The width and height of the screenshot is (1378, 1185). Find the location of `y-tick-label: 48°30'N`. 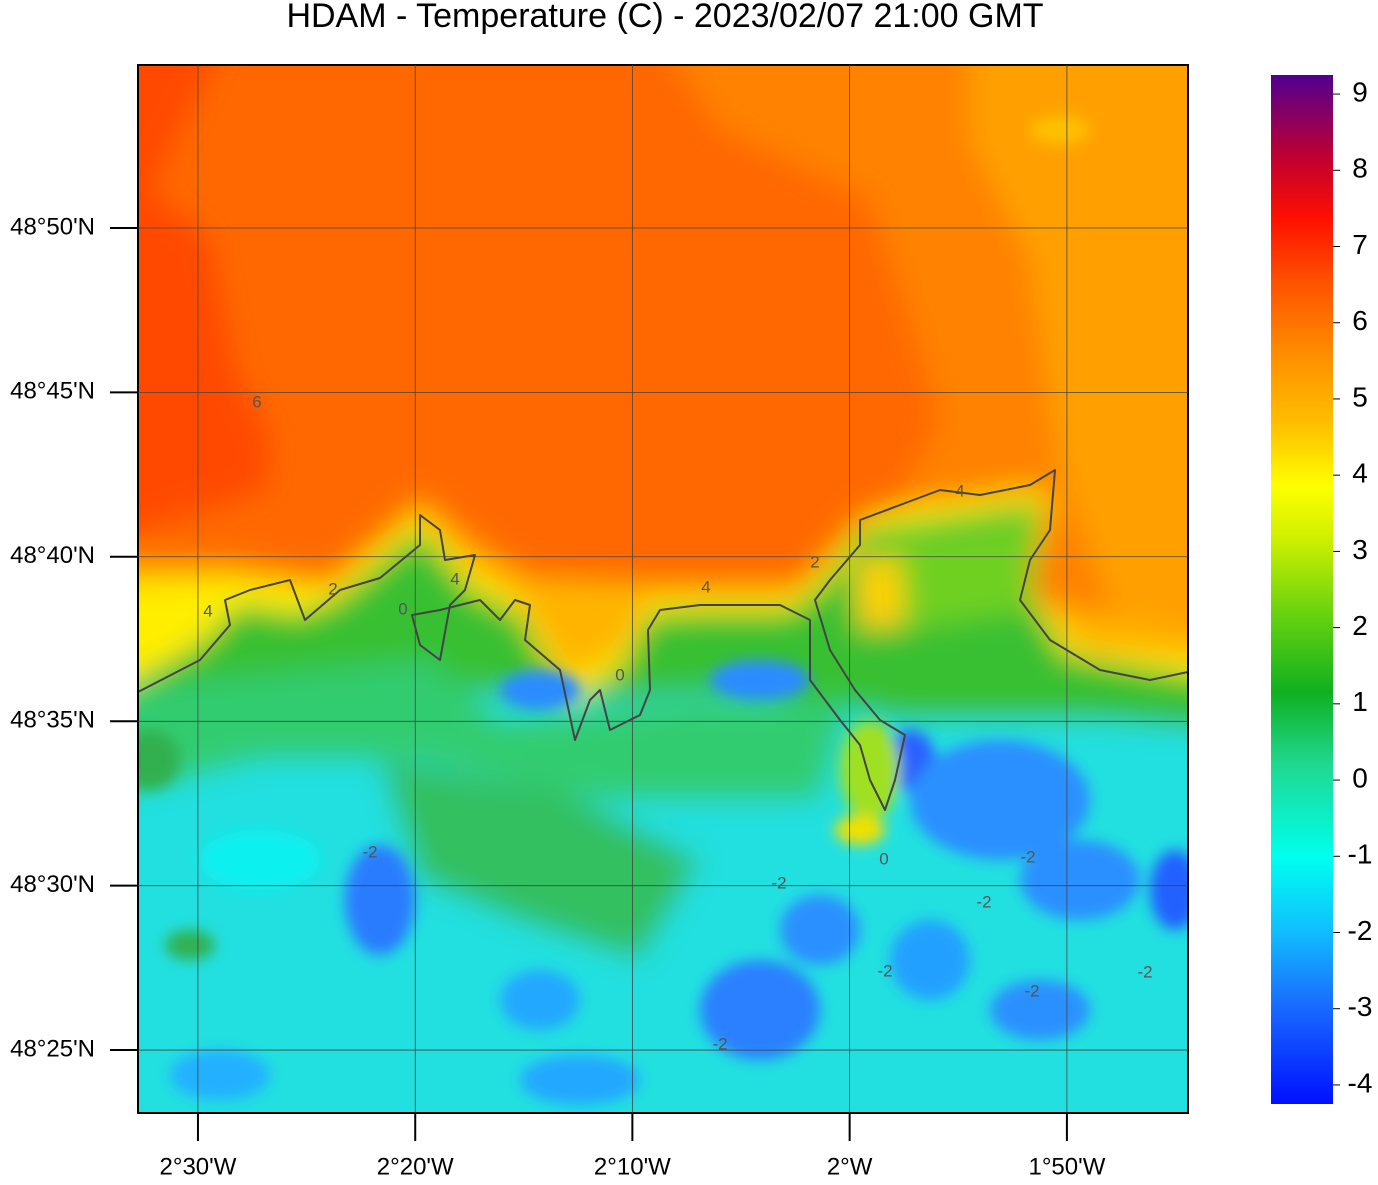

y-tick-label: 48°30'N is located at coordinates (52, 884).